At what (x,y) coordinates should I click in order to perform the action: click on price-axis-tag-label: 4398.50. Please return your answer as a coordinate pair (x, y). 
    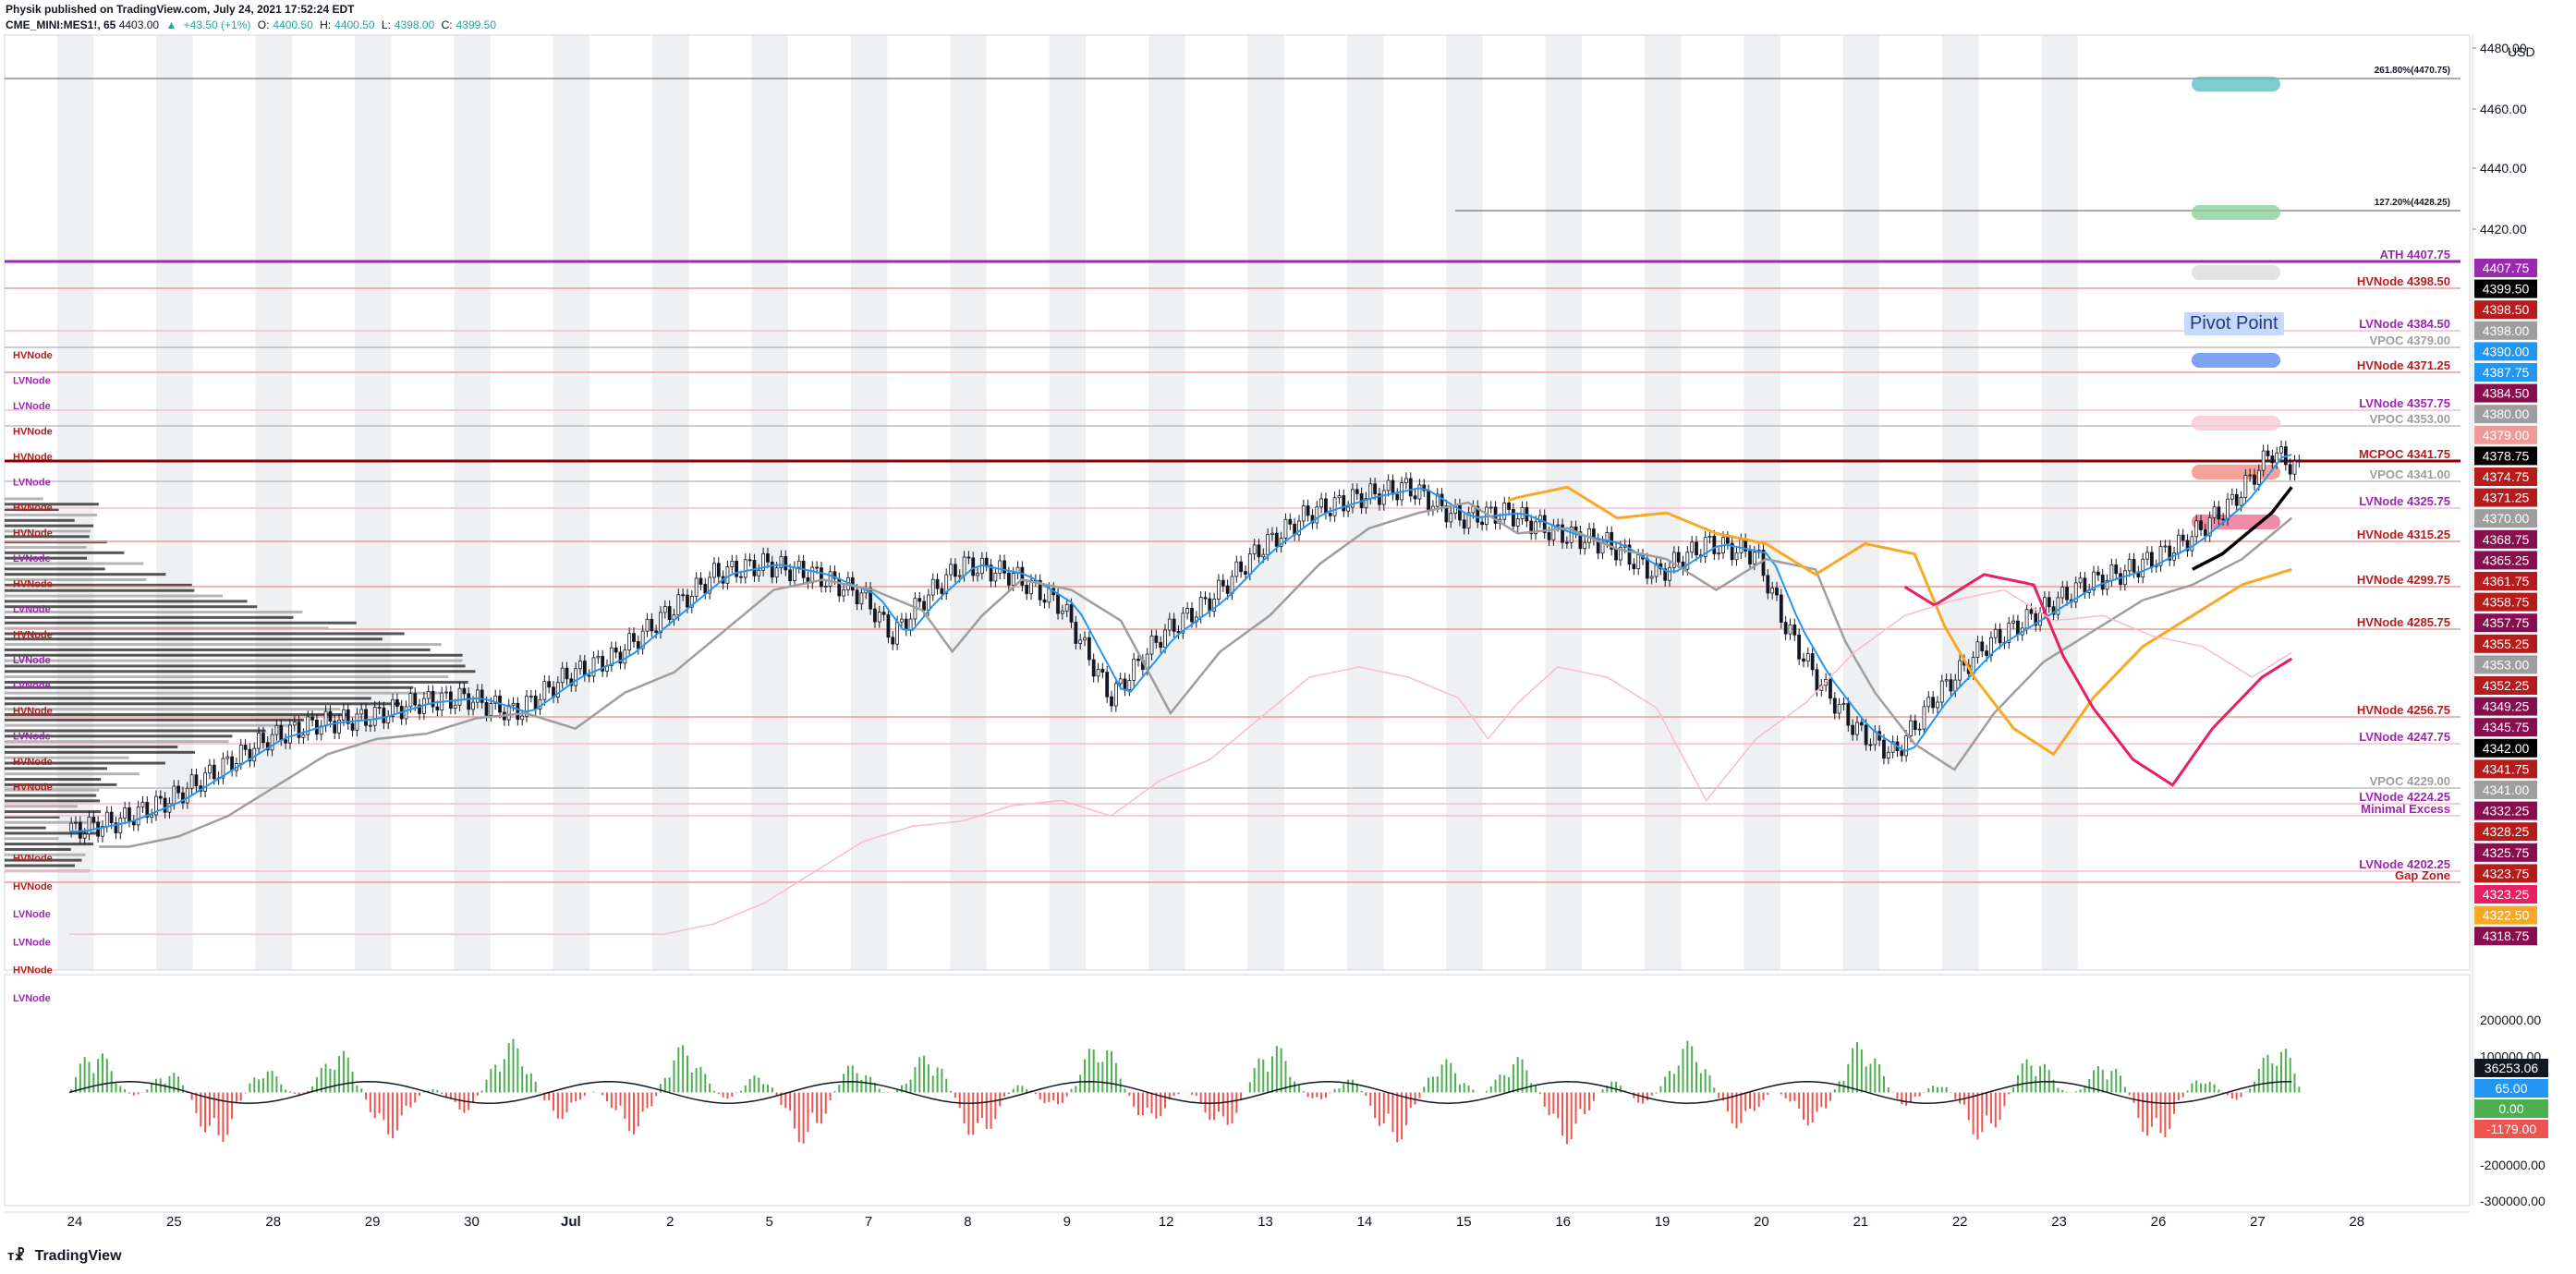
    Looking at the image, I should click on (2506, 309).